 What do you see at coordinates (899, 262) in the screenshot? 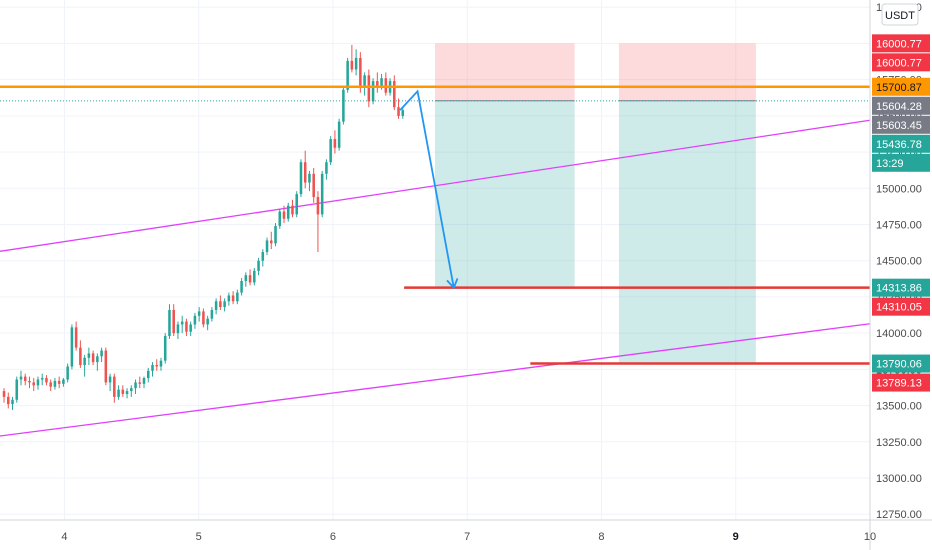
I see `y-tick-label: 14500.00` at bounding box center [899, 262].